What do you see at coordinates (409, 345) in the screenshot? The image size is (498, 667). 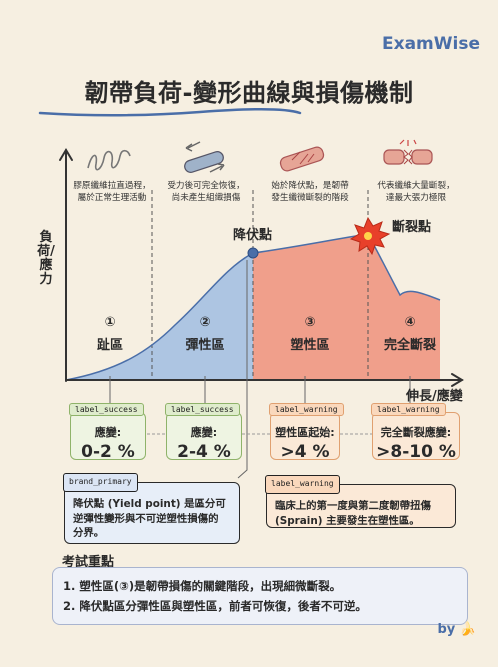 I see `zone-name-rupture: 完全斷裂` at bounding box center [409, 345].